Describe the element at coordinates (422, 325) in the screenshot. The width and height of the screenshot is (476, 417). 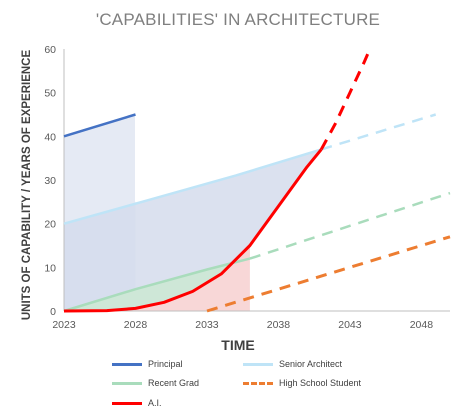
I see `x-tick-label: 2048` at that location.